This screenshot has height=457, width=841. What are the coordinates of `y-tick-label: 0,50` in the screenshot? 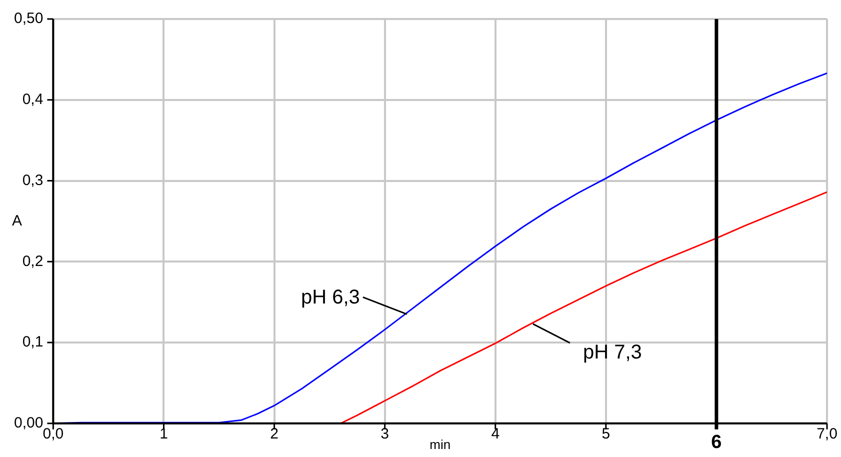 It's located at (29, 19).